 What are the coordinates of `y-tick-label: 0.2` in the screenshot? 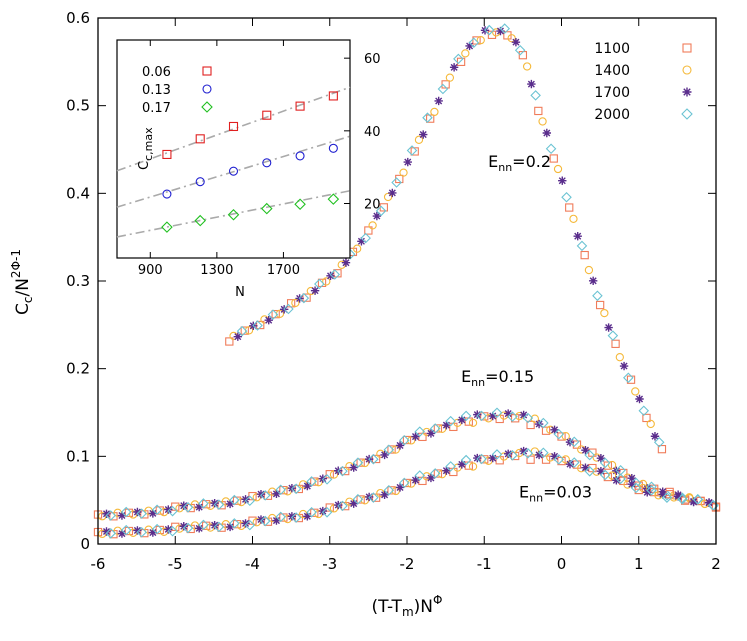 It's located at (78, 369).